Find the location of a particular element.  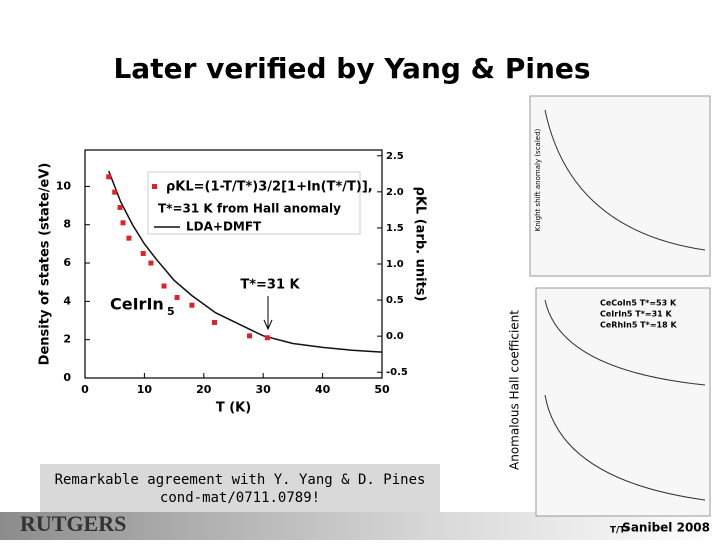

legend-note: T*=31 K from Hall anomaly is located at coordinates (249, 209).